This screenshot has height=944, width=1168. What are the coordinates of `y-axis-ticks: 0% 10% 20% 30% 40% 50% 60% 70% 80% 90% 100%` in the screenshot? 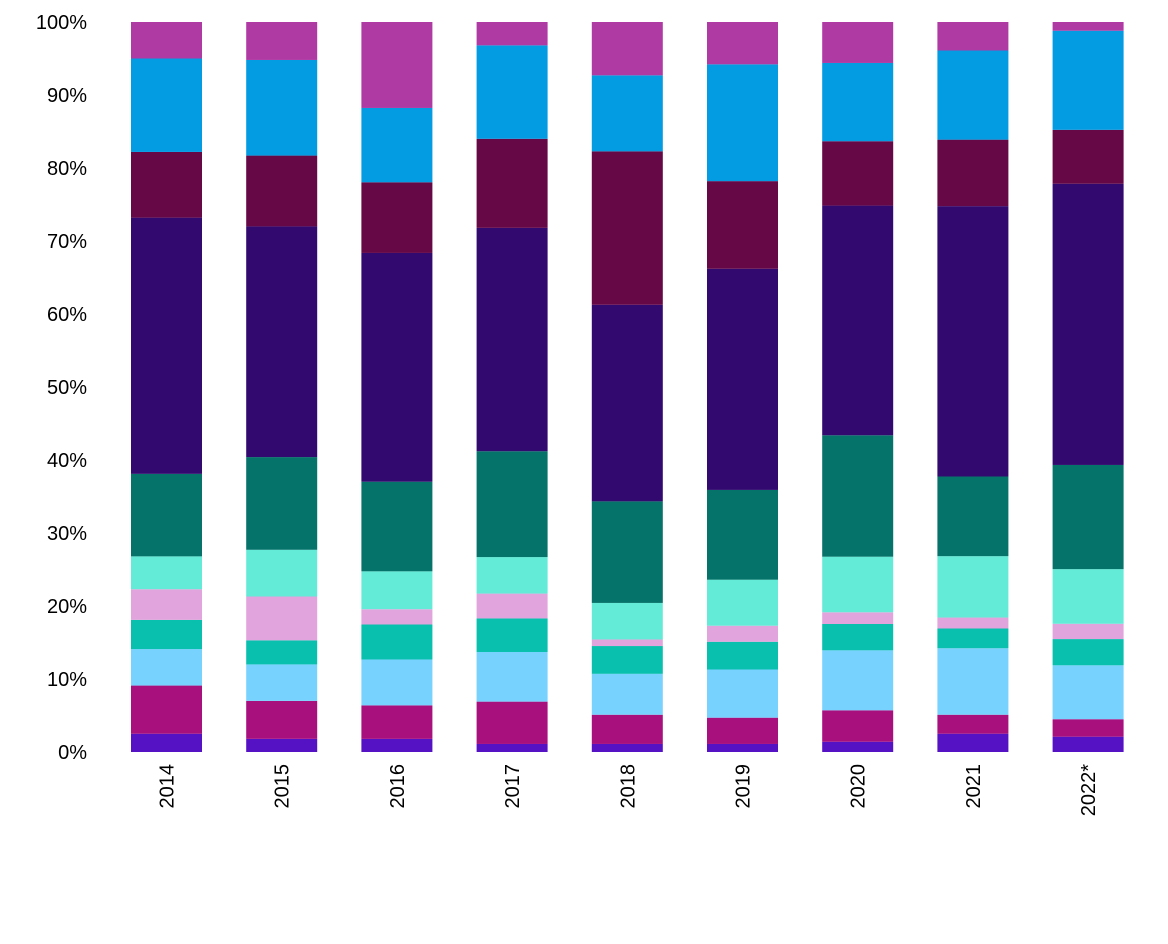 It's located at (61, 388).